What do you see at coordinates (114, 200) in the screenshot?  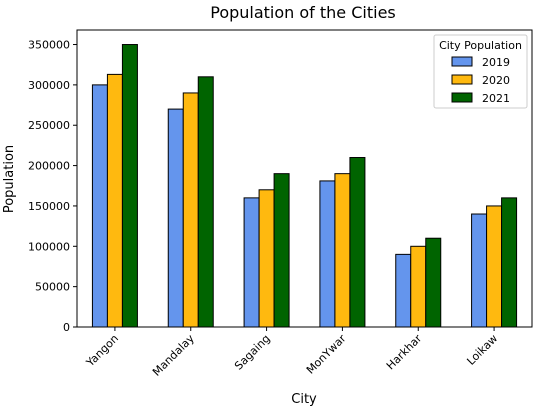 I see `bar-yangon-2020` at bounding box center [114, 200].